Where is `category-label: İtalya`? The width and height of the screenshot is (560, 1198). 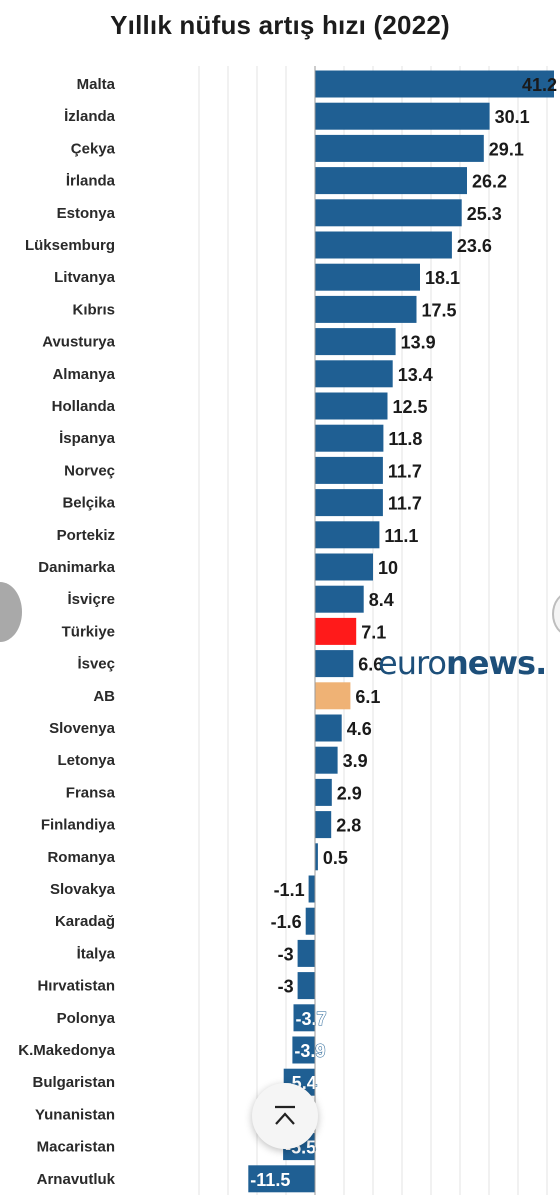 category-label: İtalya is located at coordinates (96, 953).